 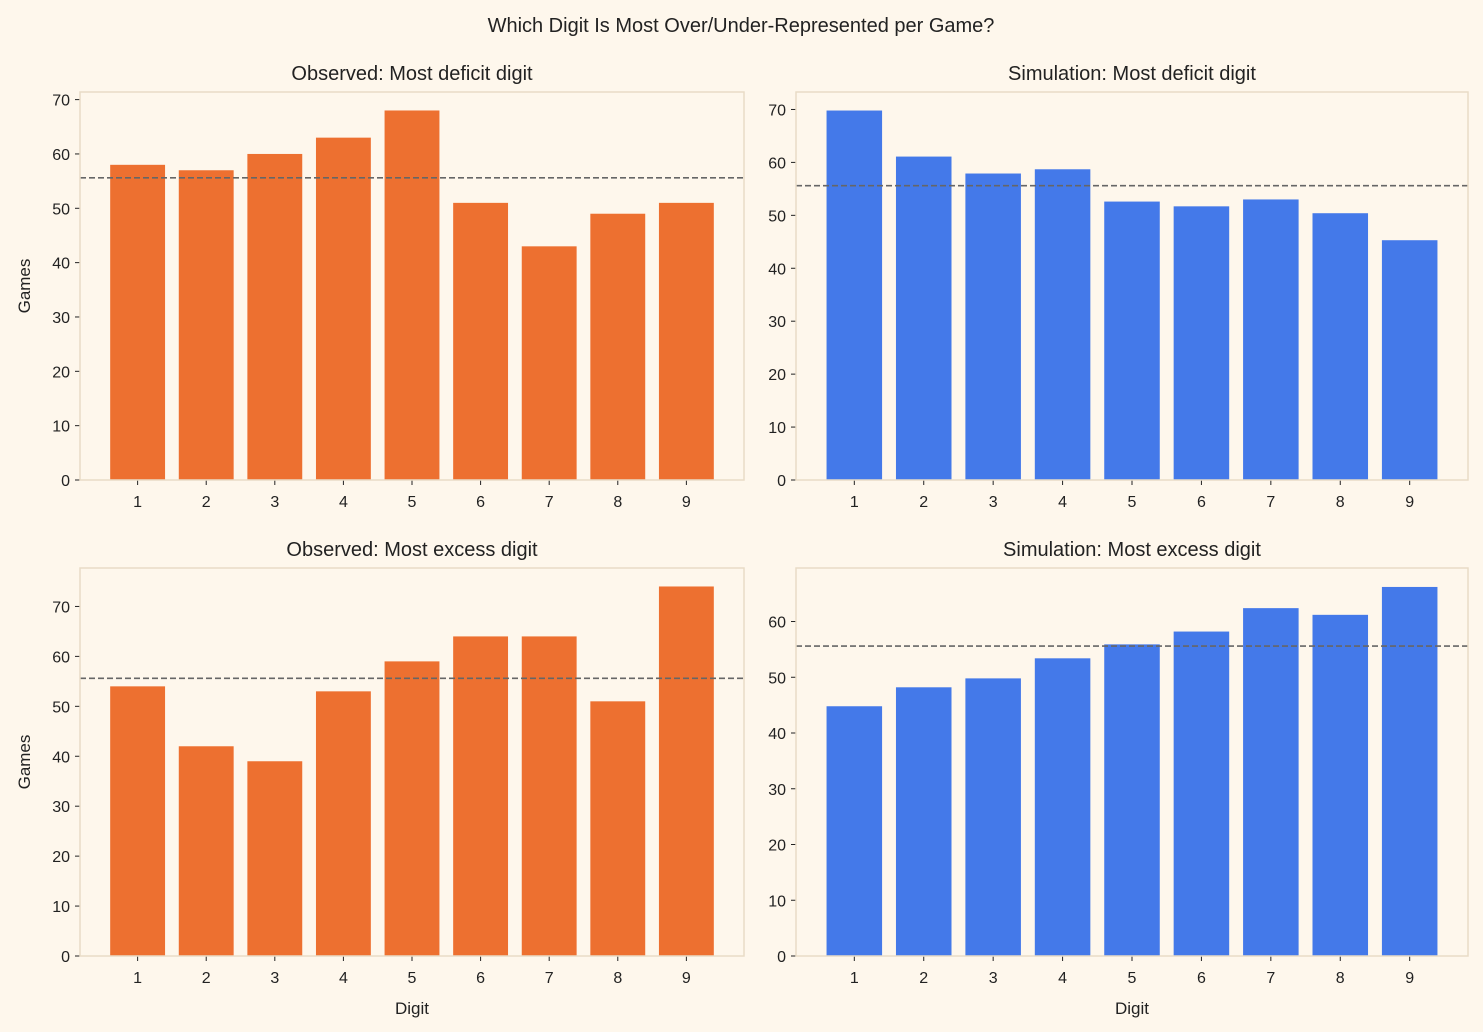 I want to click on subplot-title: Simulation: Most deficit digit, so click(x=1132, y=74).